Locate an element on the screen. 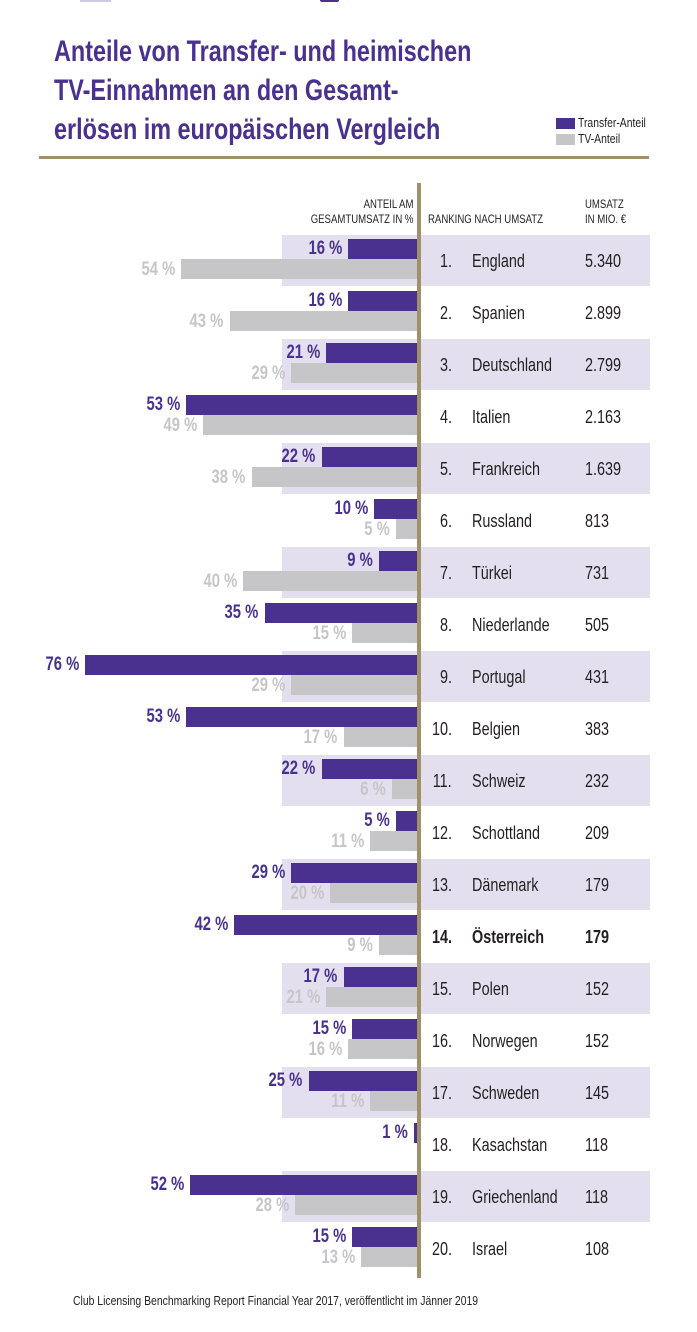 The width and height of the screenshot is (697, 1332). country-label: England is located at coordinates (498, 261).